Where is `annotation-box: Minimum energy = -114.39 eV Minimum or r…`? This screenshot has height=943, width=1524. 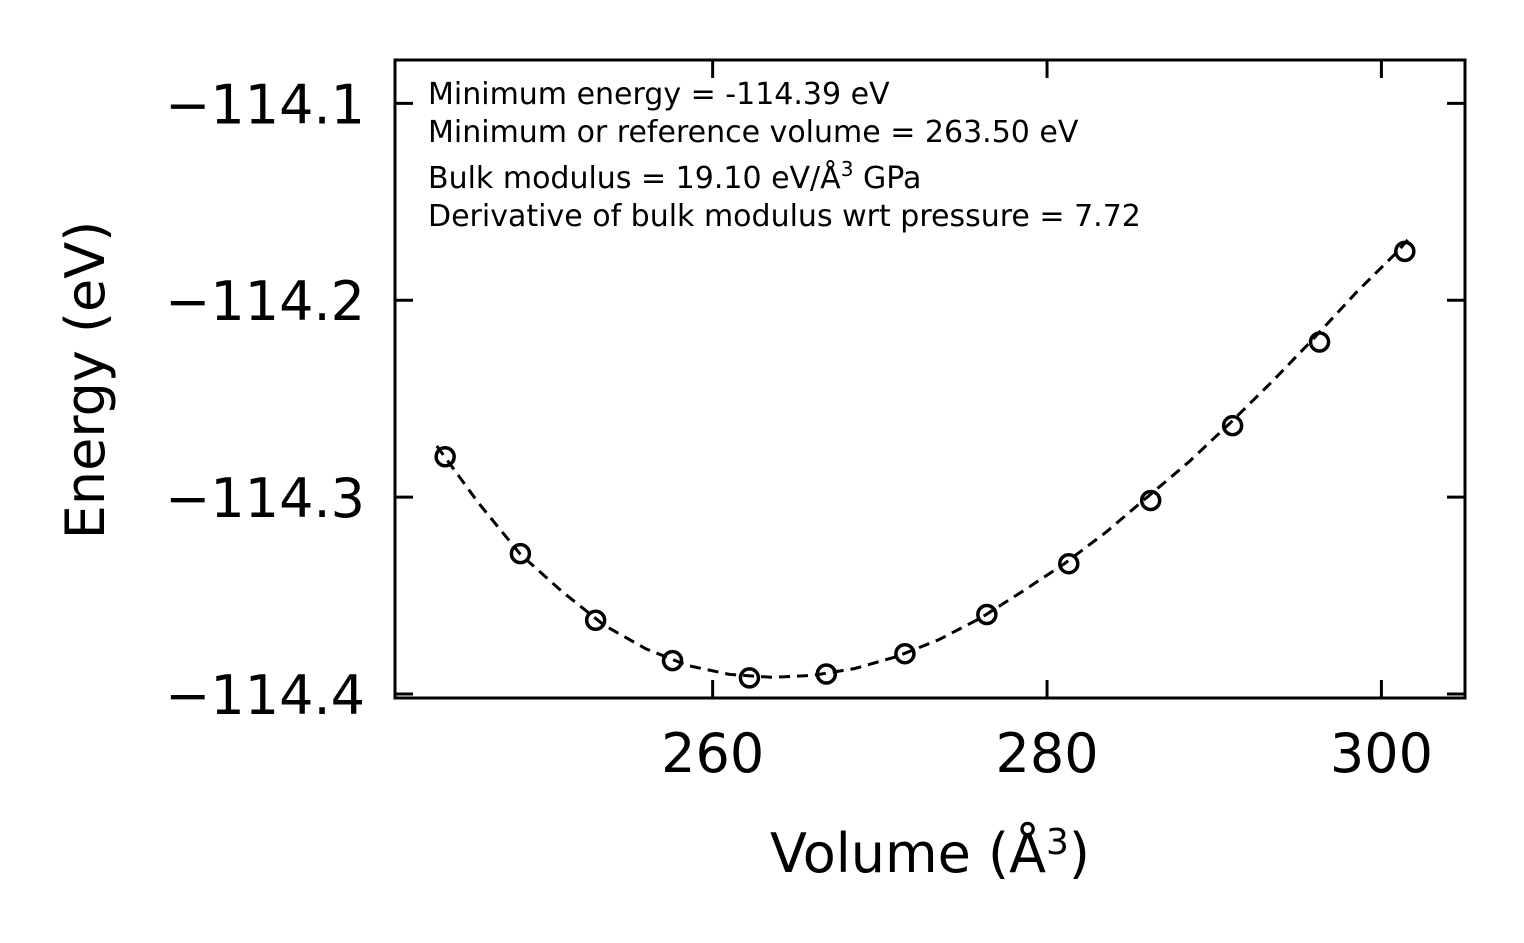
annotation-box: Minimum energy = -114.39 eV Minimum or r… is located at coordinates (784, 155).